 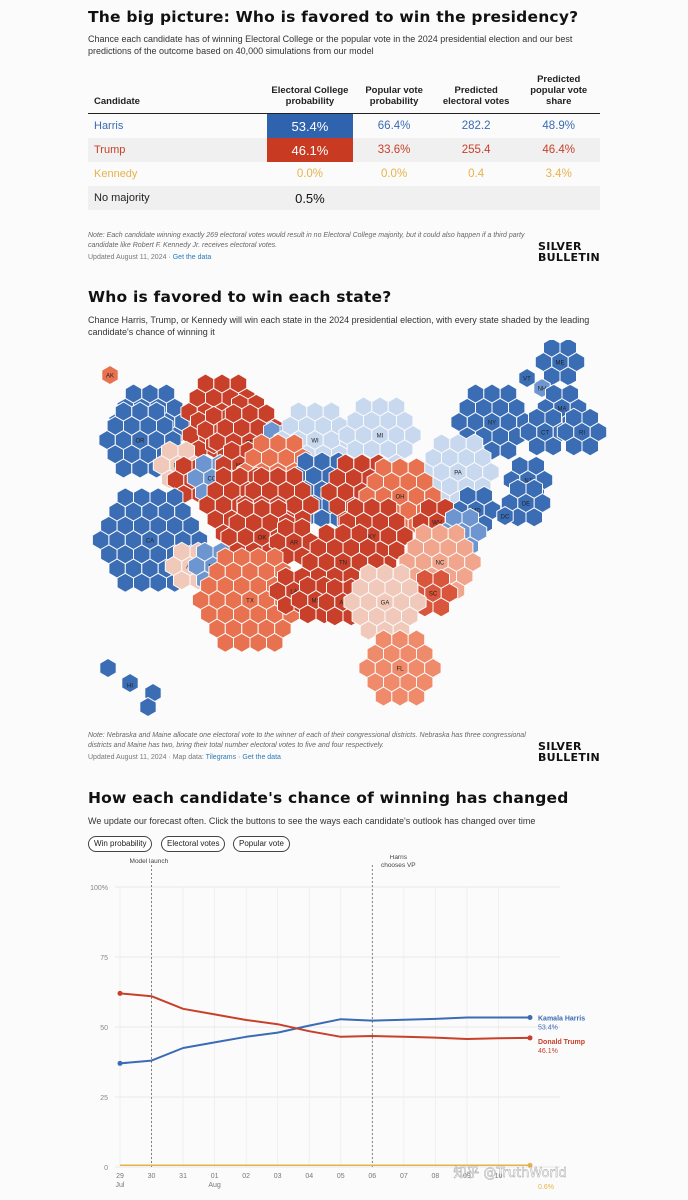 I want to click on state-label: OH, so click(x=400, y=498).